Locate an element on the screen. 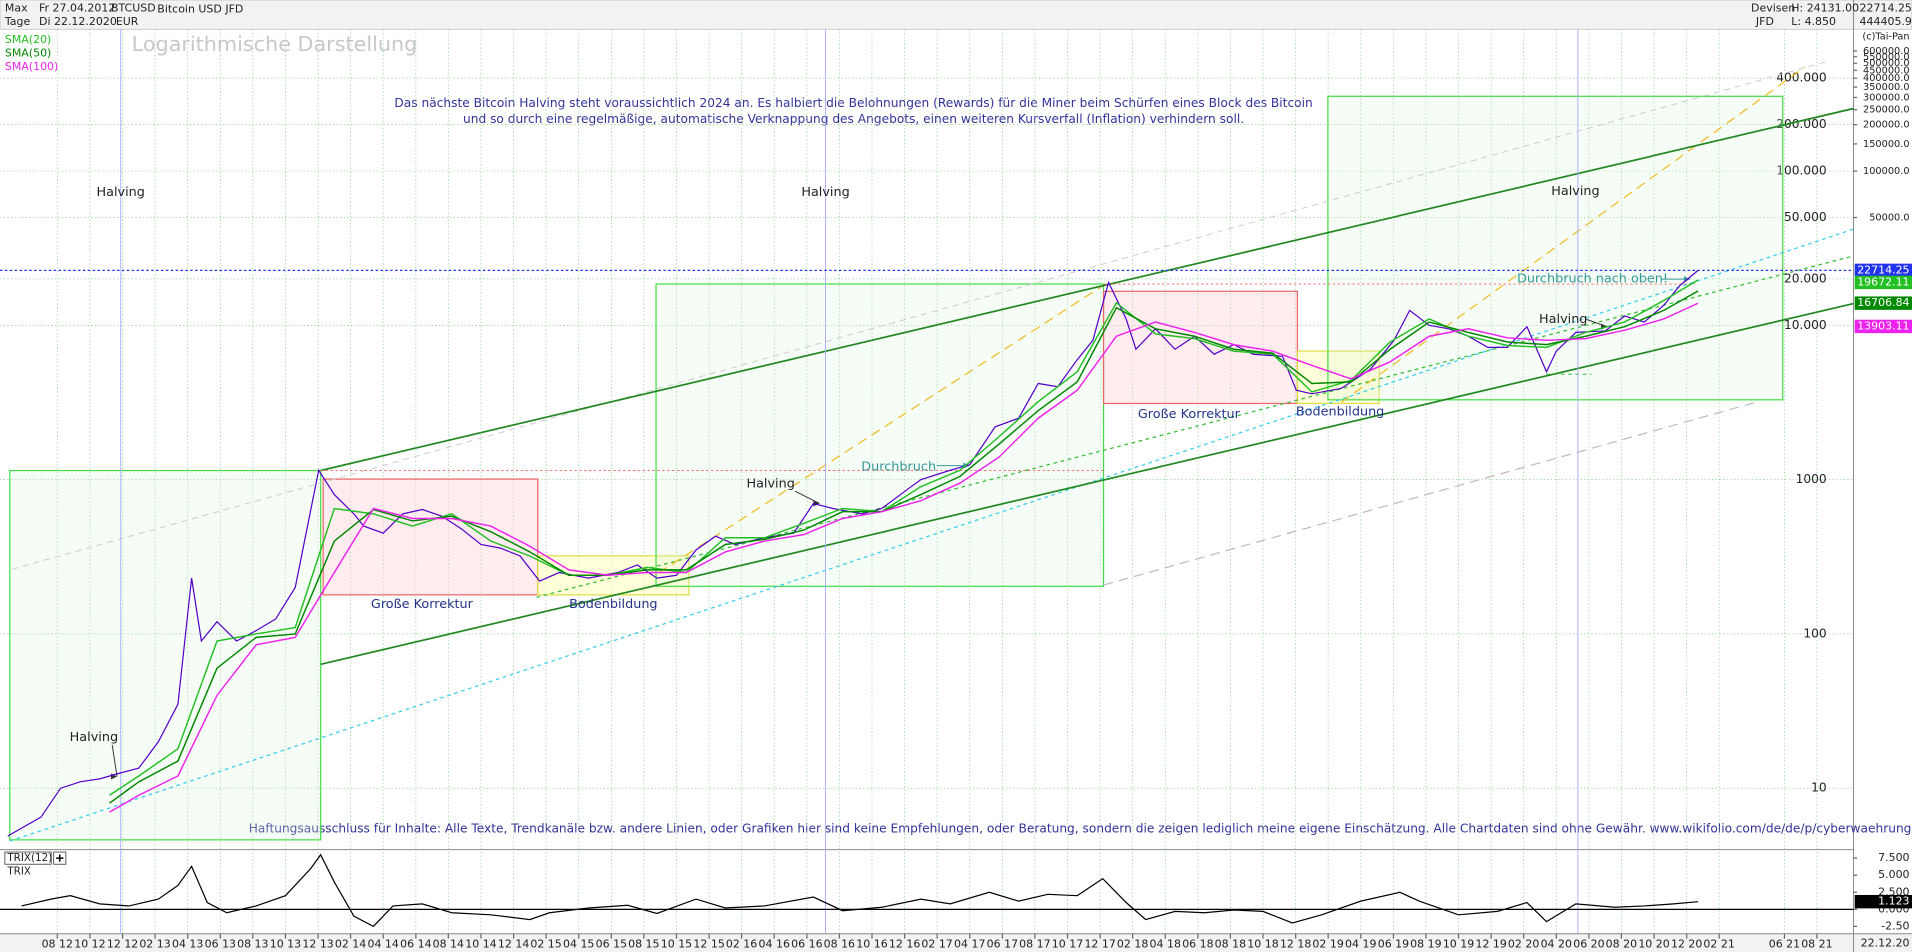 This screenshot has height=952, width=1912. legend-label: SMA(100) is located at coordinates (31, 66).